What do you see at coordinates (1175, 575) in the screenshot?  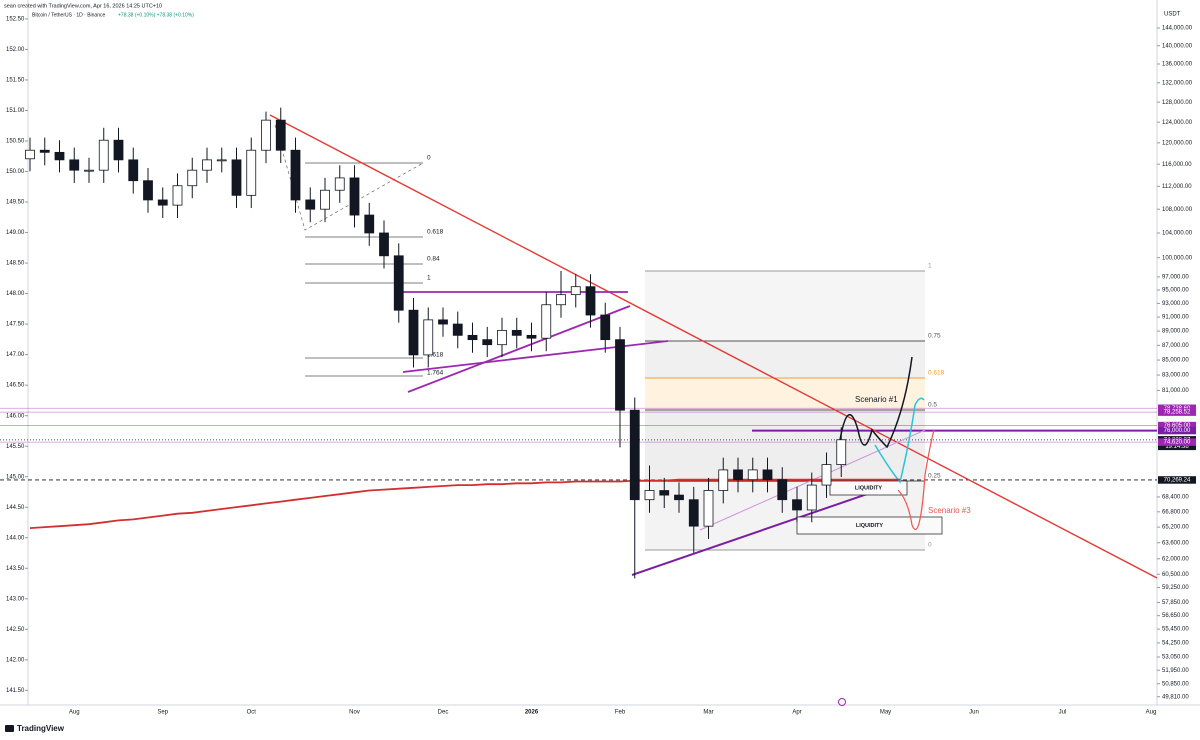 I see `y-tick-label: 60,500.00` at bounding box center [1175, 575].